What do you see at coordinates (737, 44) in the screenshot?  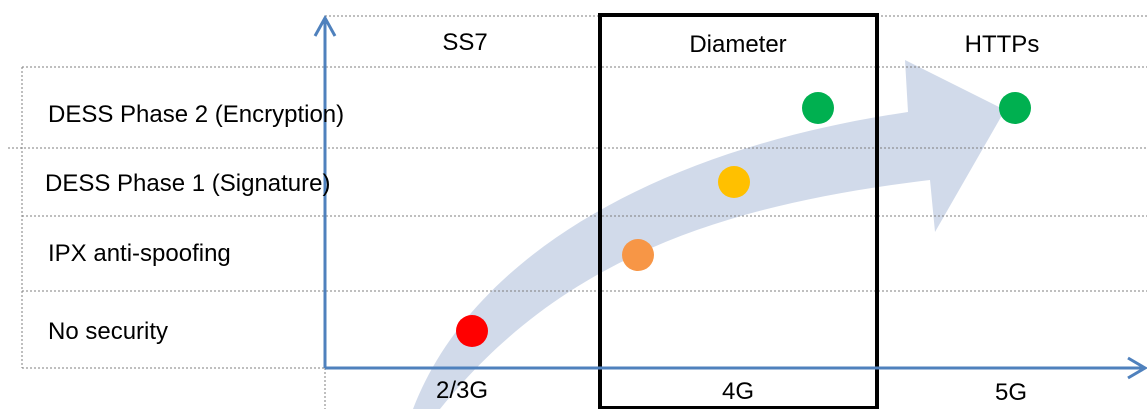 I see `column-label-diameter: Diameter` at bounding box center [737, 44].